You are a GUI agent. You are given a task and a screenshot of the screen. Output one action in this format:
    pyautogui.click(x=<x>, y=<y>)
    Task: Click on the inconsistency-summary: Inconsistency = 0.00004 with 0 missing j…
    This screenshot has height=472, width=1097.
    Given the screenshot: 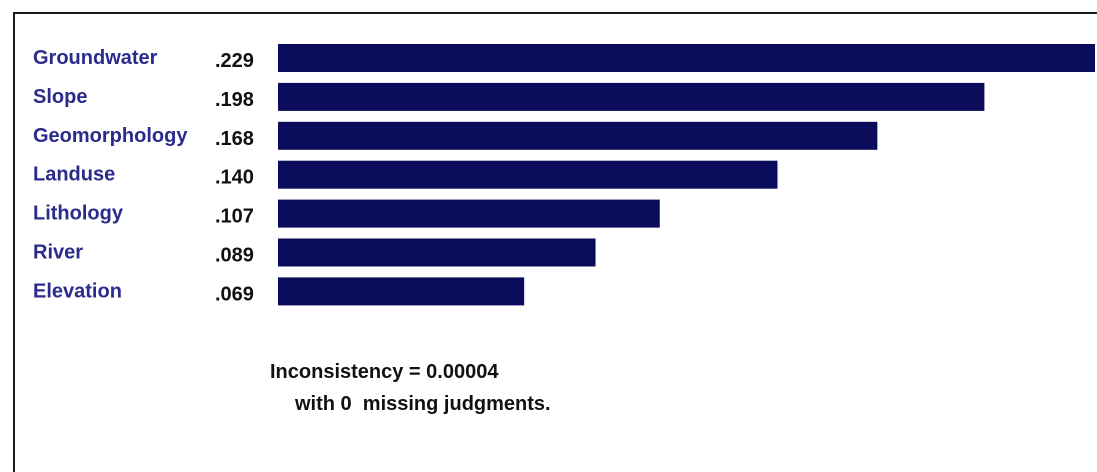 What is the action you would take?
    pyautogui.click(x=410, y=388)
    